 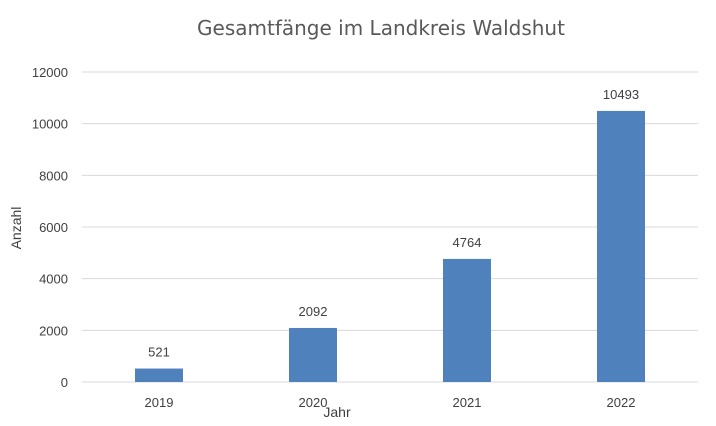 What do you see at coordinates (313, 354) in the screenshot?
I see `bar-2020` at bounding box center [313, 354].